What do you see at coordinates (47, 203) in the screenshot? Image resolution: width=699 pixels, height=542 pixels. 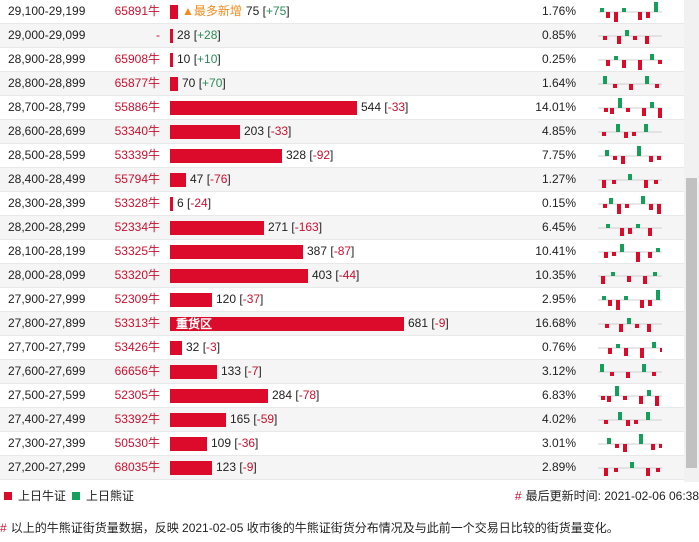 I see `price-range: 28,300-28,399` at bounding box center [47, 203].